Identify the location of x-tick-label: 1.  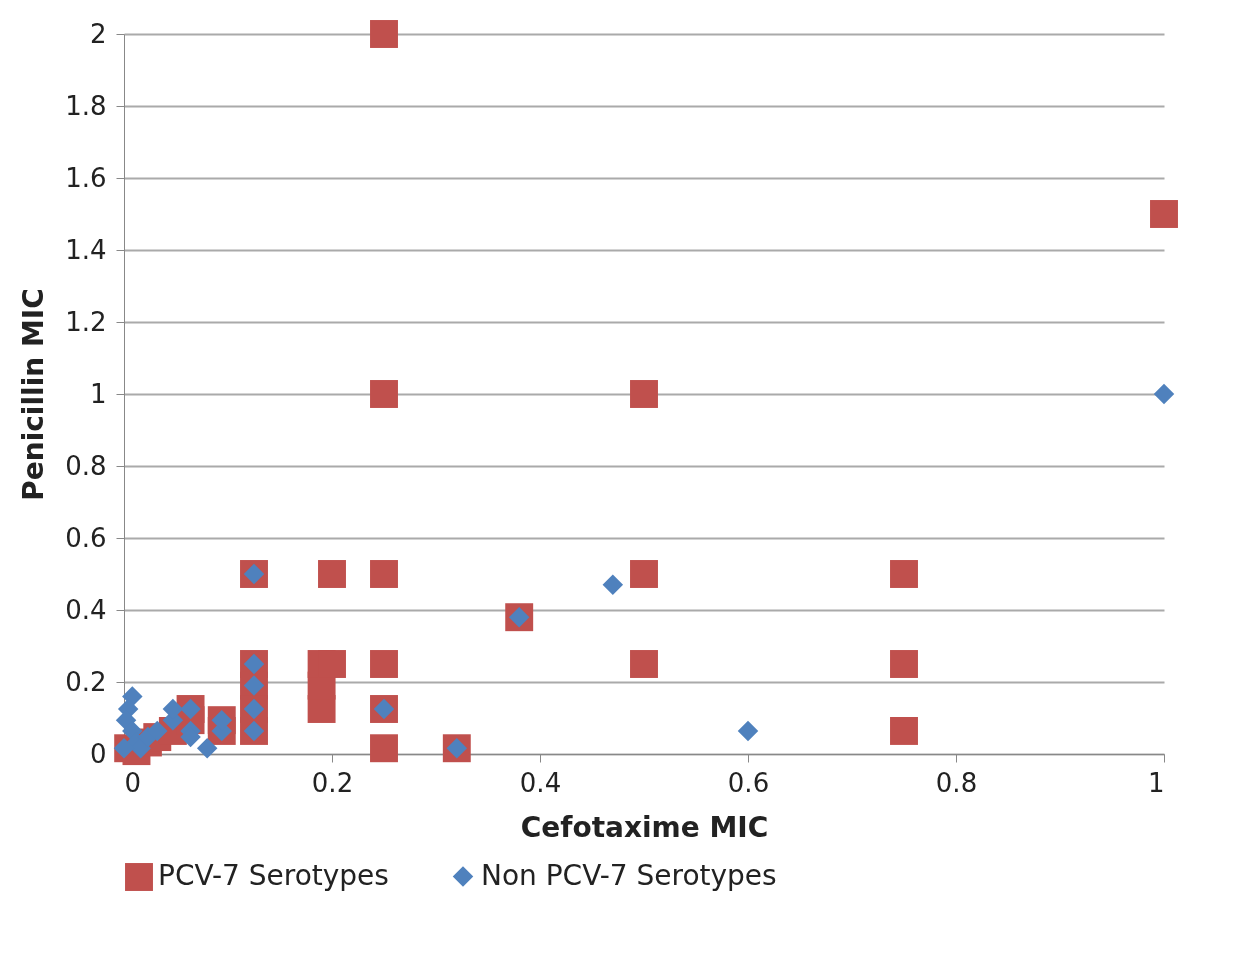
(1156, 782).